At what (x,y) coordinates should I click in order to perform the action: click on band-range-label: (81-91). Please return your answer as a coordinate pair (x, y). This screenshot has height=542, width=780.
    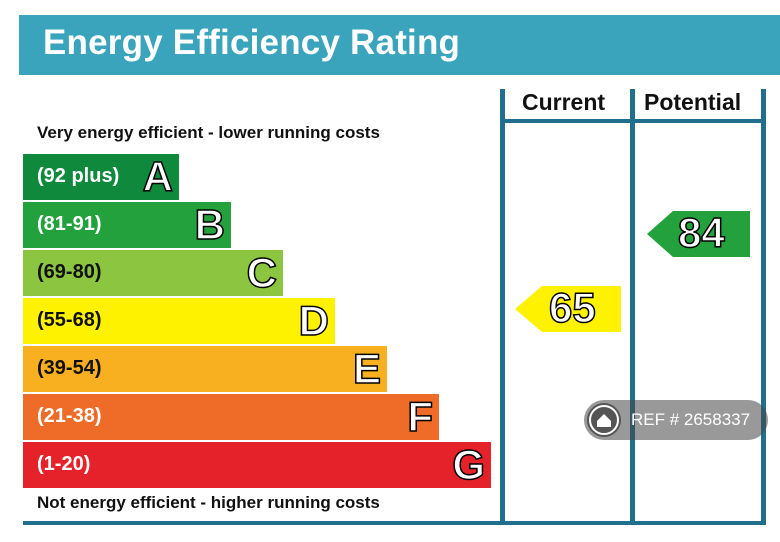
    Looking at the image, I should click on (69, 224).